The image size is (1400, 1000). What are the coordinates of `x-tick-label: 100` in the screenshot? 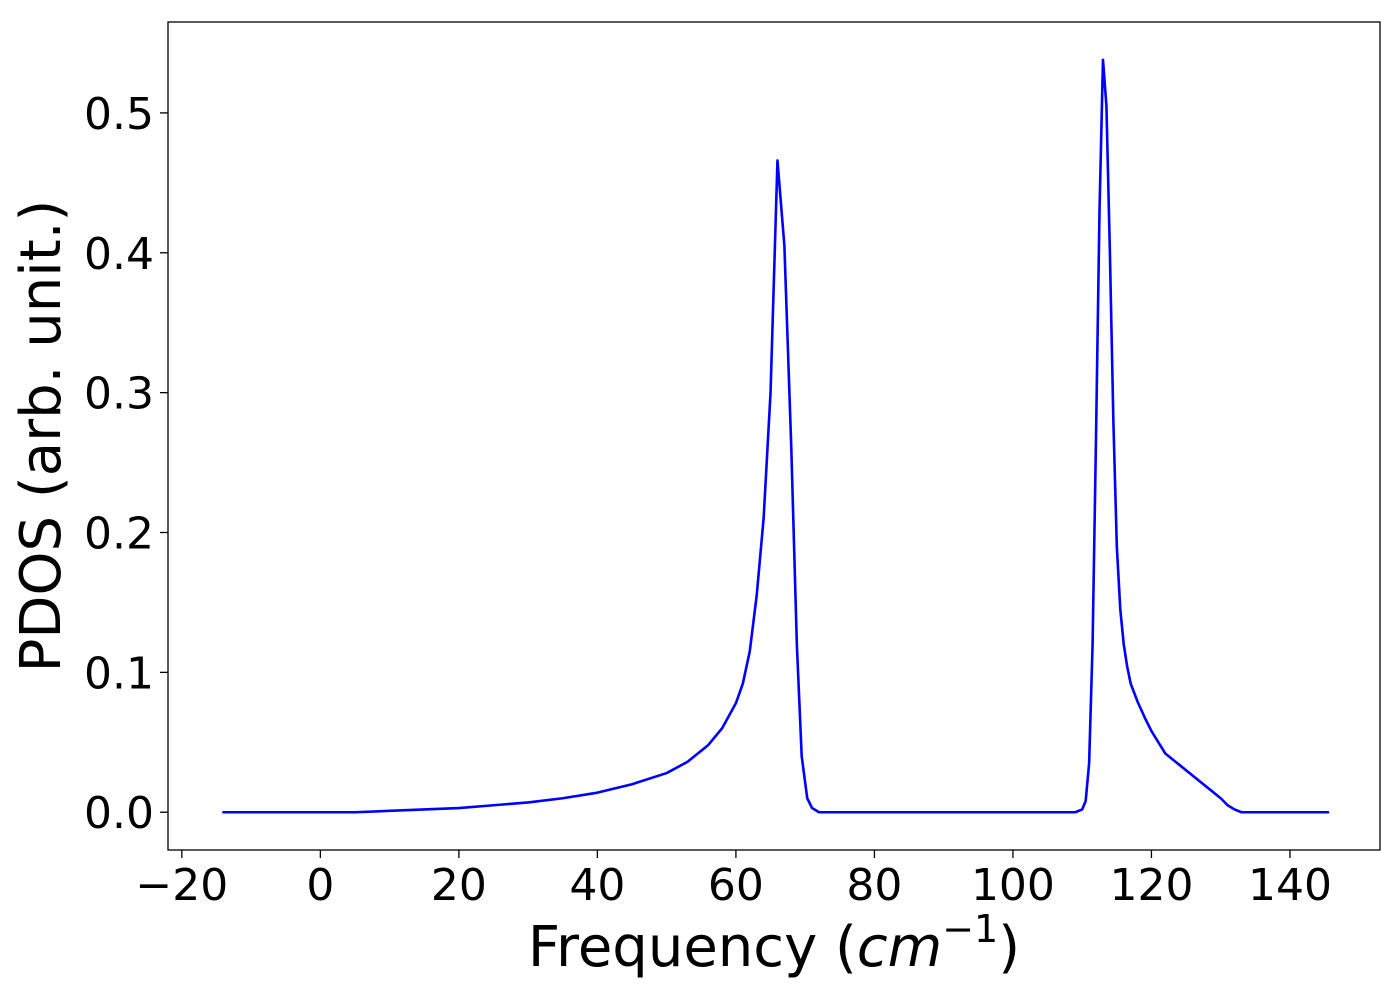 It's located at (1013, 885).